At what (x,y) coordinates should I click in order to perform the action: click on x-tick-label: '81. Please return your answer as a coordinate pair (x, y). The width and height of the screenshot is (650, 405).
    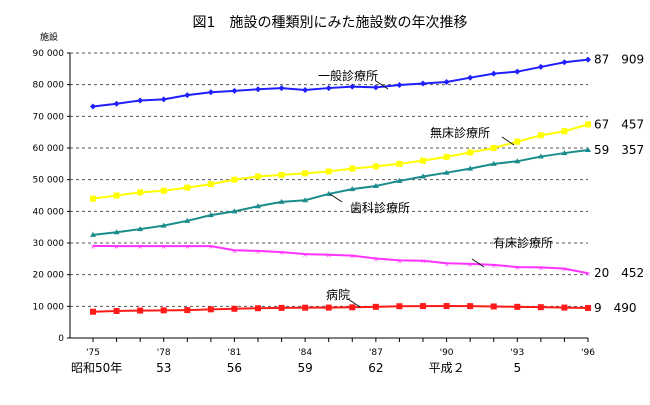
    Looking at the image, I should click on (234, 353).